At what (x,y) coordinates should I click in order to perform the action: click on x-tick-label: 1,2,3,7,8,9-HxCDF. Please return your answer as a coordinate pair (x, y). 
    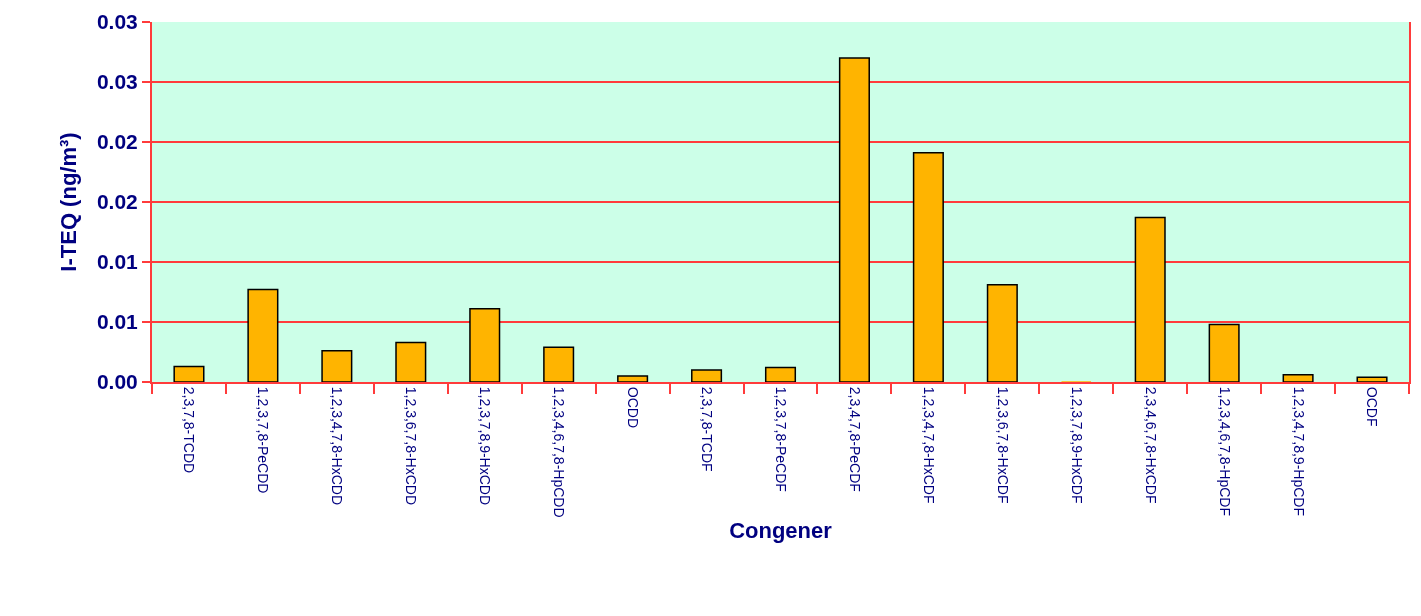
    Looking at the image, I should click on (1076, 445).